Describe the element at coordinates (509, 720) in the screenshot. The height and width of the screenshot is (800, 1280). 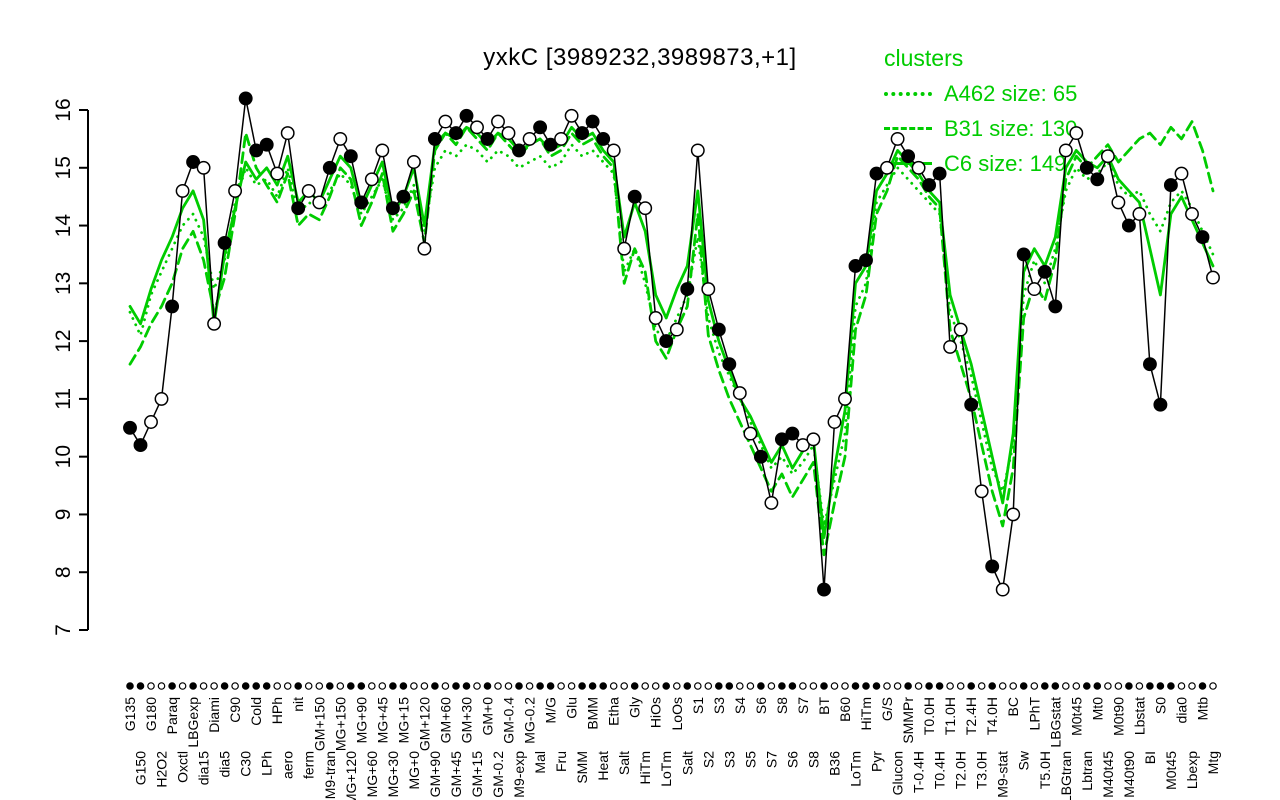
I see `x-axis-label: GM-0.4` at that location.